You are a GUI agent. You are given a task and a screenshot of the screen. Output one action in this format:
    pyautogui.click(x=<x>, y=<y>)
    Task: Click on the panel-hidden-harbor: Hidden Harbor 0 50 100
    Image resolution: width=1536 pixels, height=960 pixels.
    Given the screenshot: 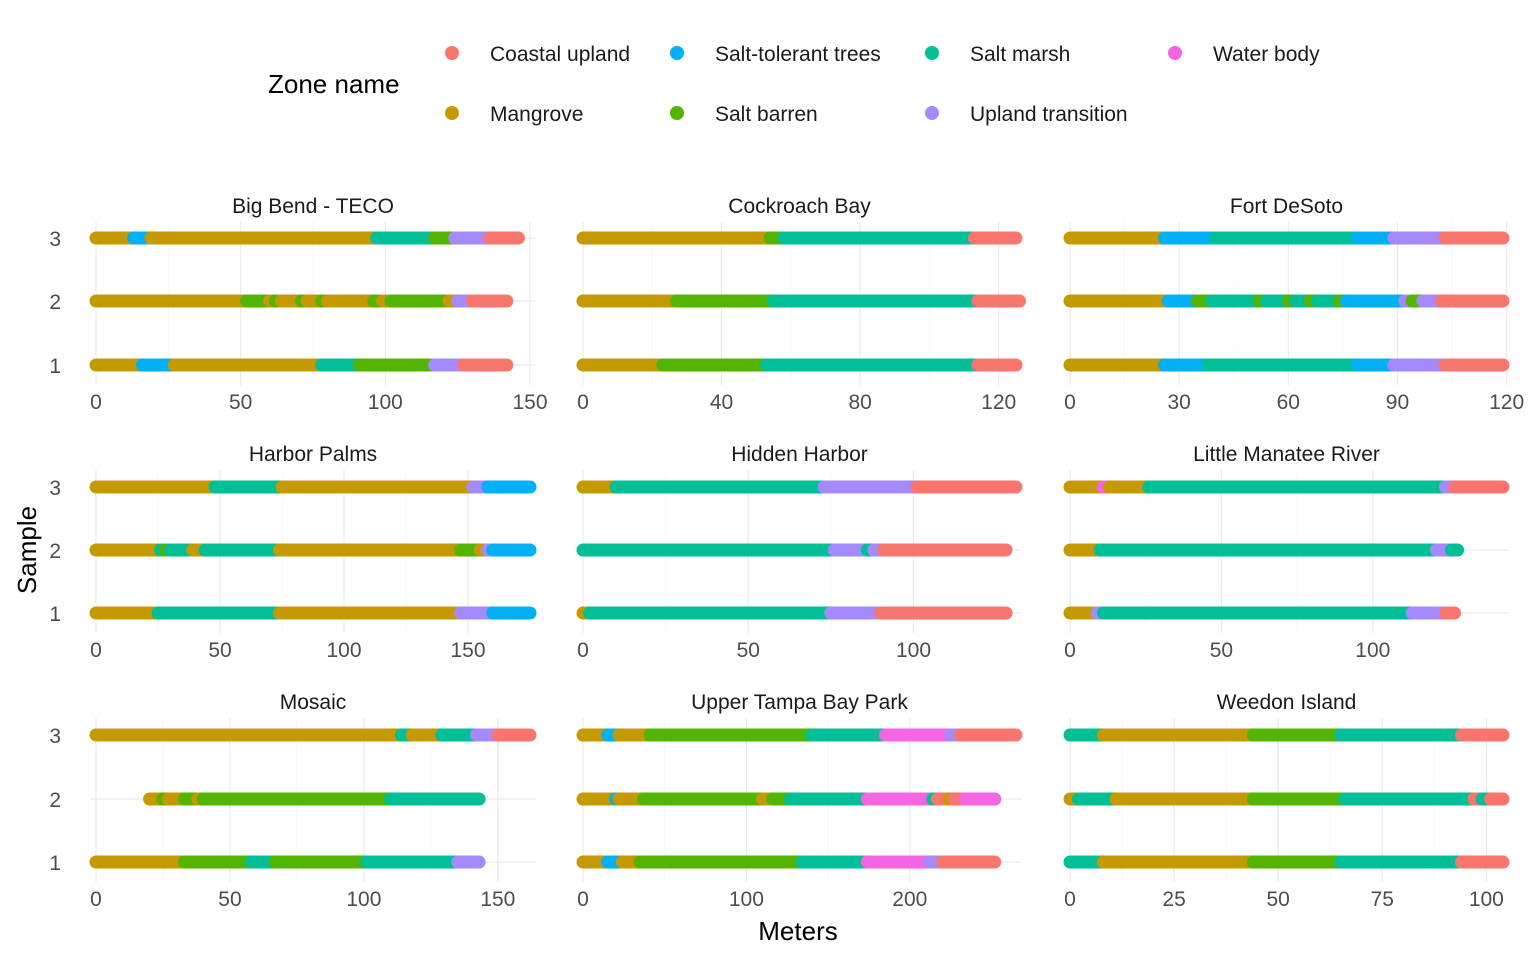 What is the action you would take?
    pyautogui.click(x=799, y=552)
    